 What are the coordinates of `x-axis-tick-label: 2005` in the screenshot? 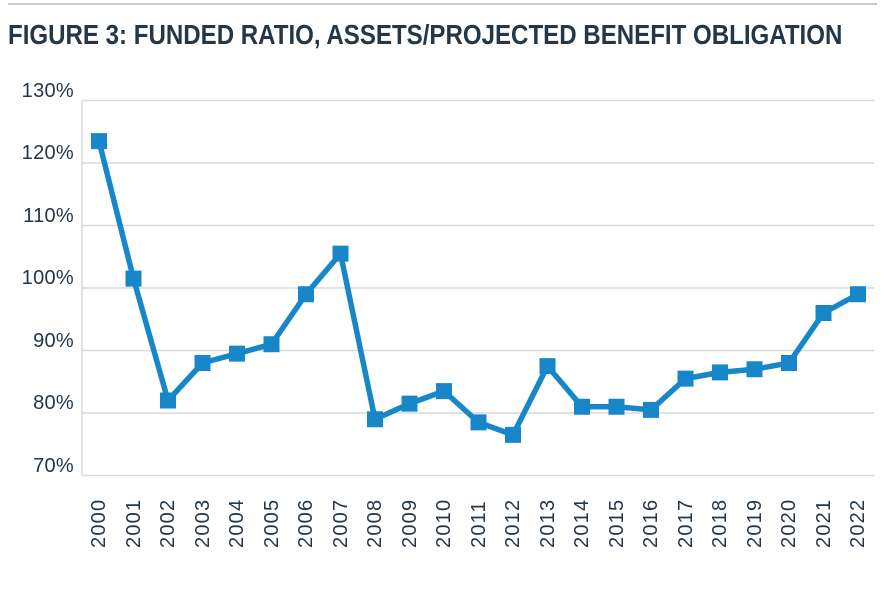 It's located at (271, 523).